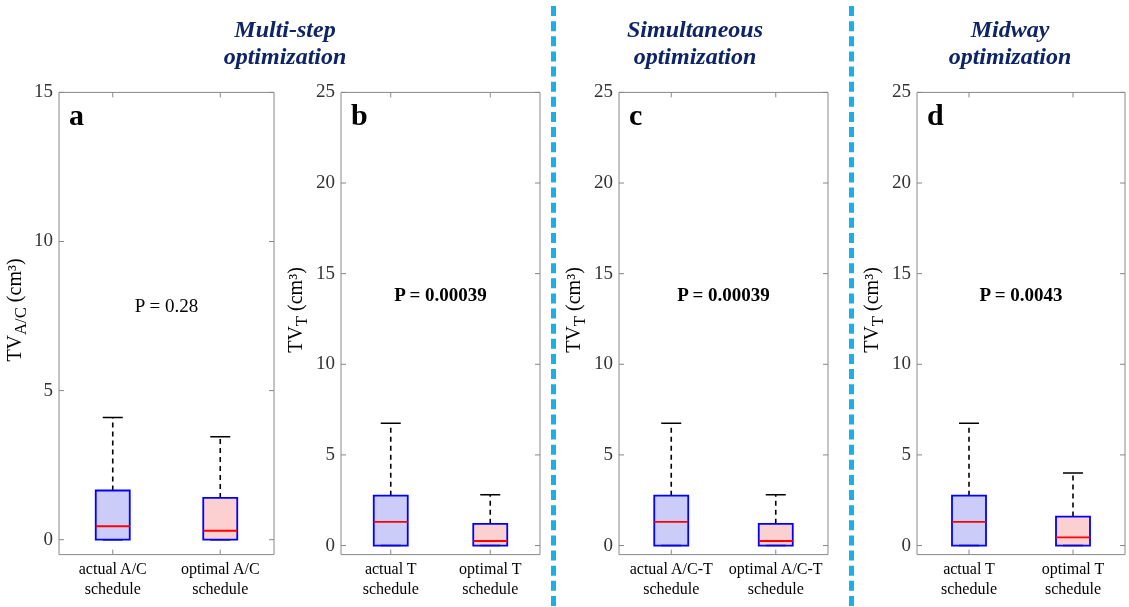 Image resolution: width=1129 pixels, height=607 pixels. Describe the element at coordinates (775, 578) in the screenshot. I see `x-tick-label: optimal A/C-T schedule` at that location.